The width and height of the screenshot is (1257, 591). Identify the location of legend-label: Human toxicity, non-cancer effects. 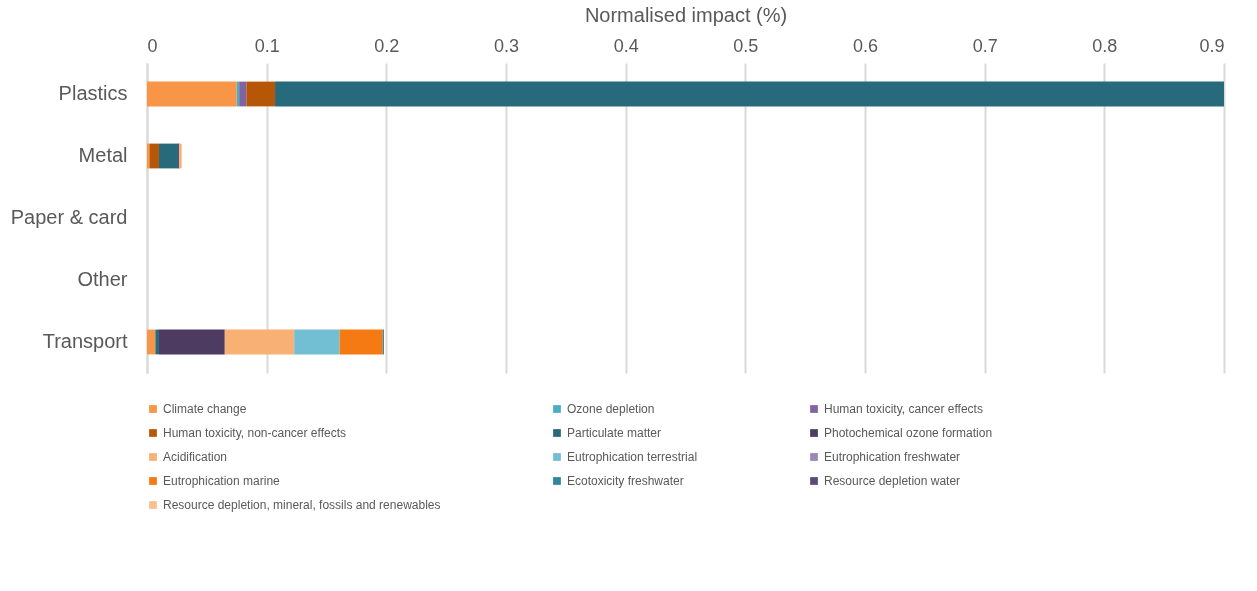
(254, 433).